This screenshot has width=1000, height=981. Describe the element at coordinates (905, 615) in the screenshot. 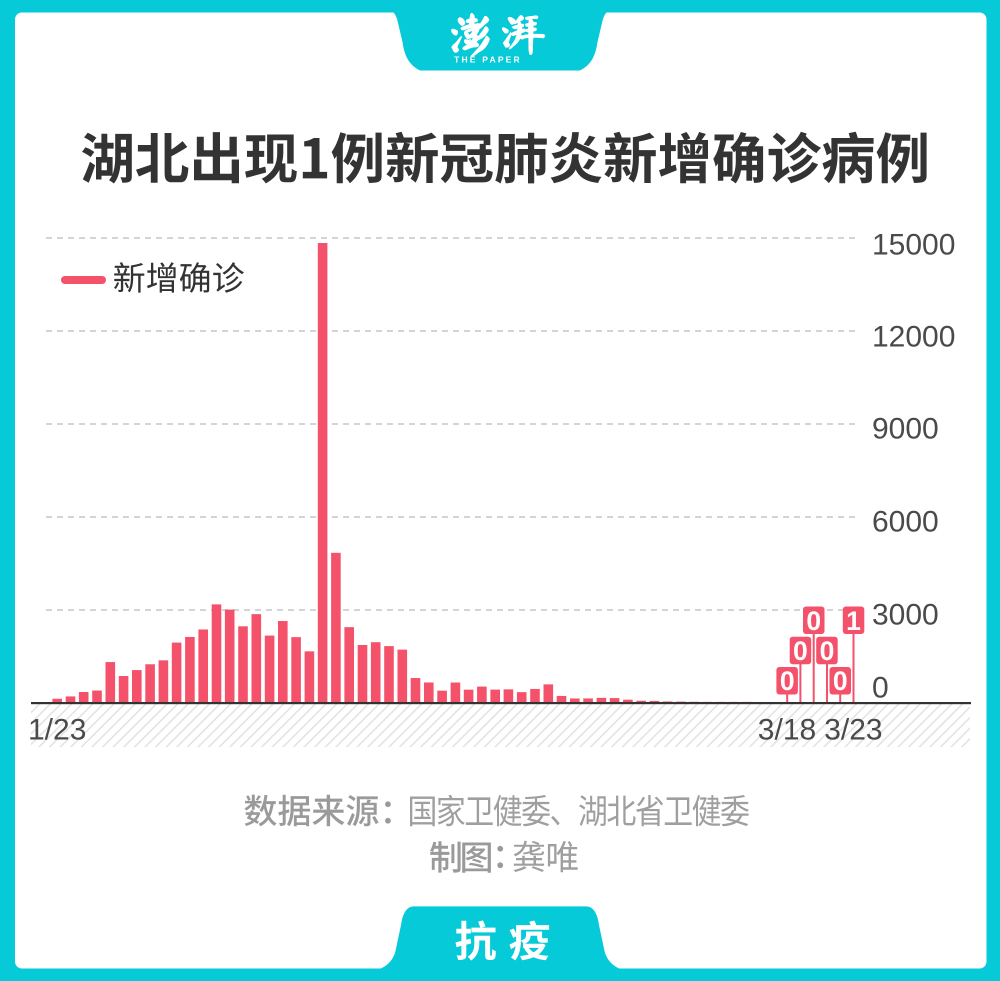

I see `svg-text: 3000` at that location.